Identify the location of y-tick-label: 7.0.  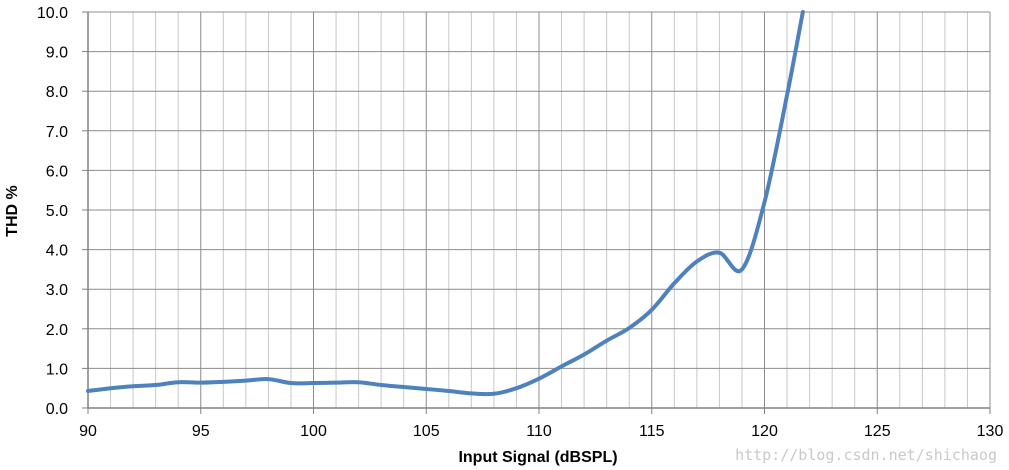
(57, 132).